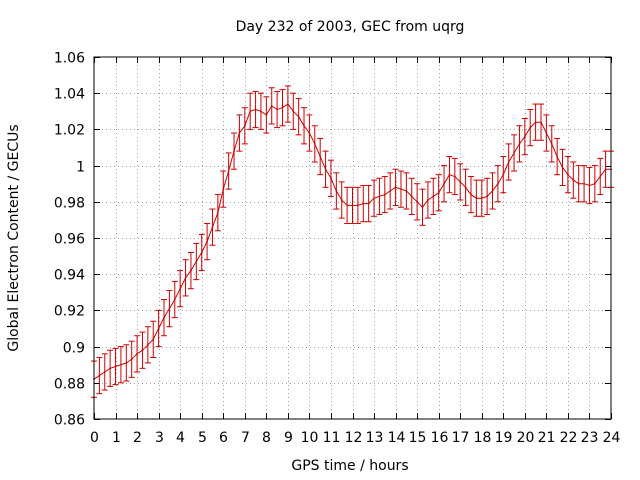 This screenshot has width=640, height=480. What do you see at coordinates (69, 385) in the screenshot?
I see `y-tick-label: 0.88` at bounding box center [69, 385].